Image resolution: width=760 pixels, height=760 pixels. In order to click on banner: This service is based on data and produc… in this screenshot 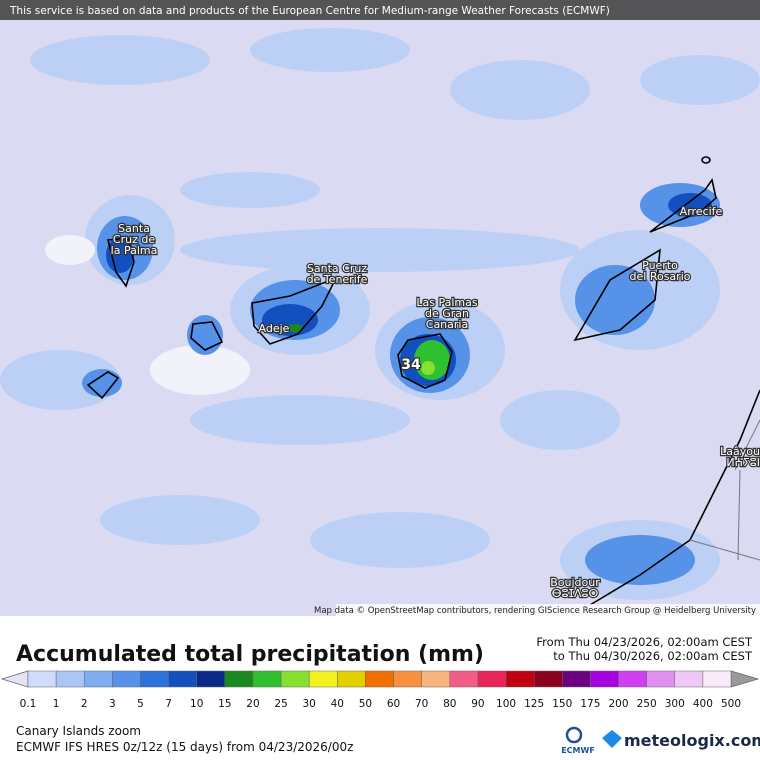, I will do `click(309, 11)`.